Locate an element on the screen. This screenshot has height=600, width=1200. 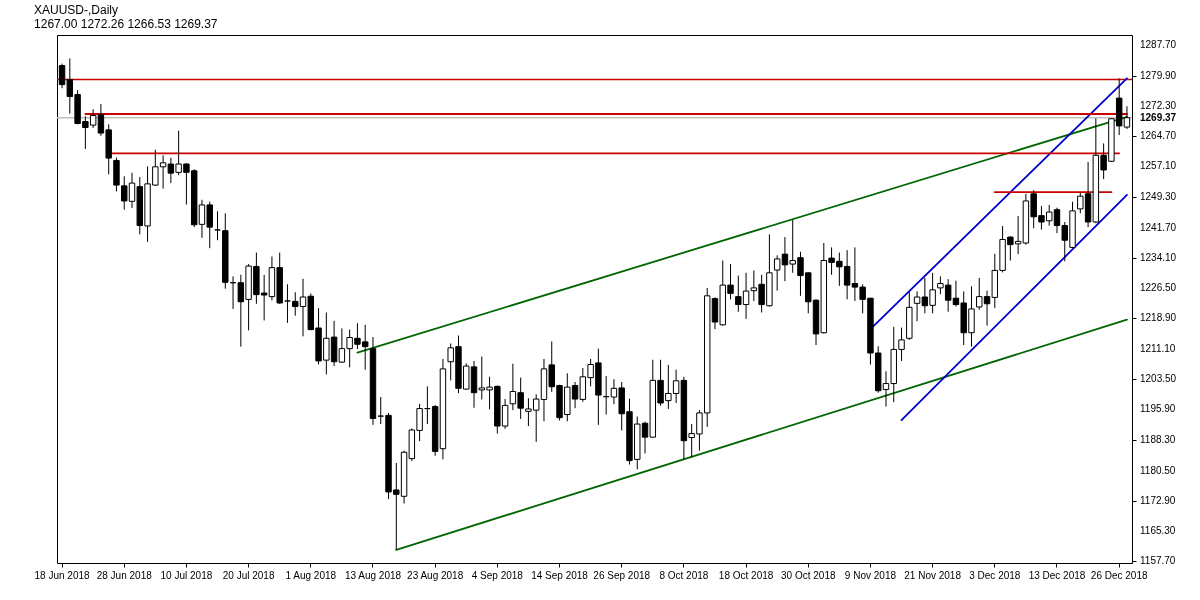
y-tick-label: 1279.90 is located at coordinates (1158, 75).